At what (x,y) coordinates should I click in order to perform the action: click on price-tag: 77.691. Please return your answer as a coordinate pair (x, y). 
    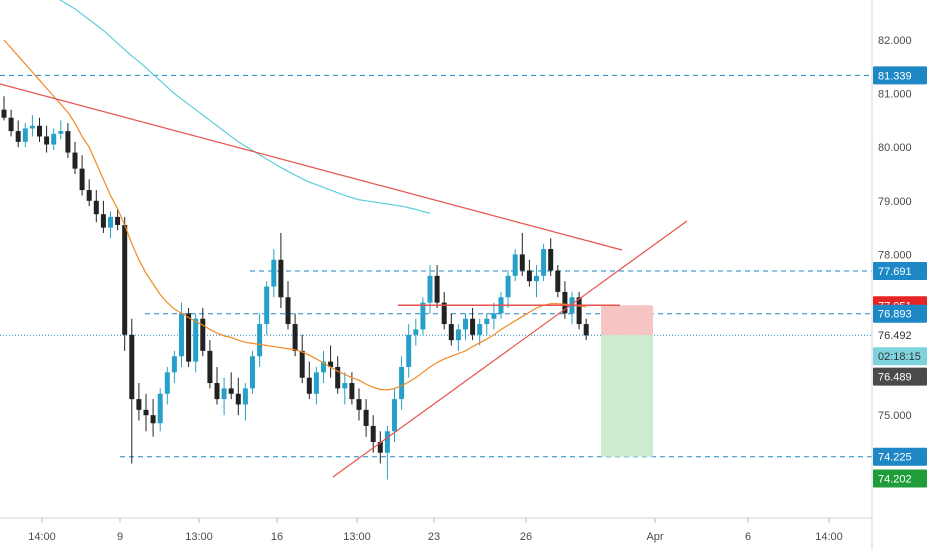
    Looking at the image, I should click on (900, 270).